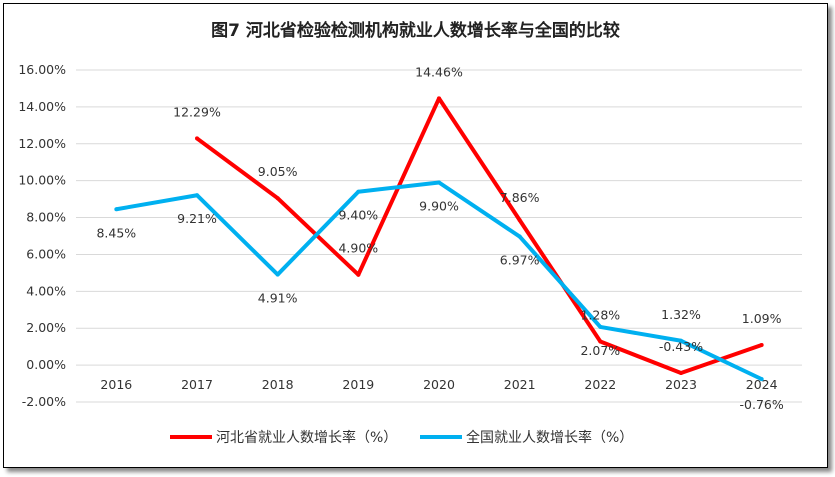 This screenshot has height=477, width=835. Describe the element at coordinates (358, 248) in the screenshot. I see `data-label: 4.90%` at that location.